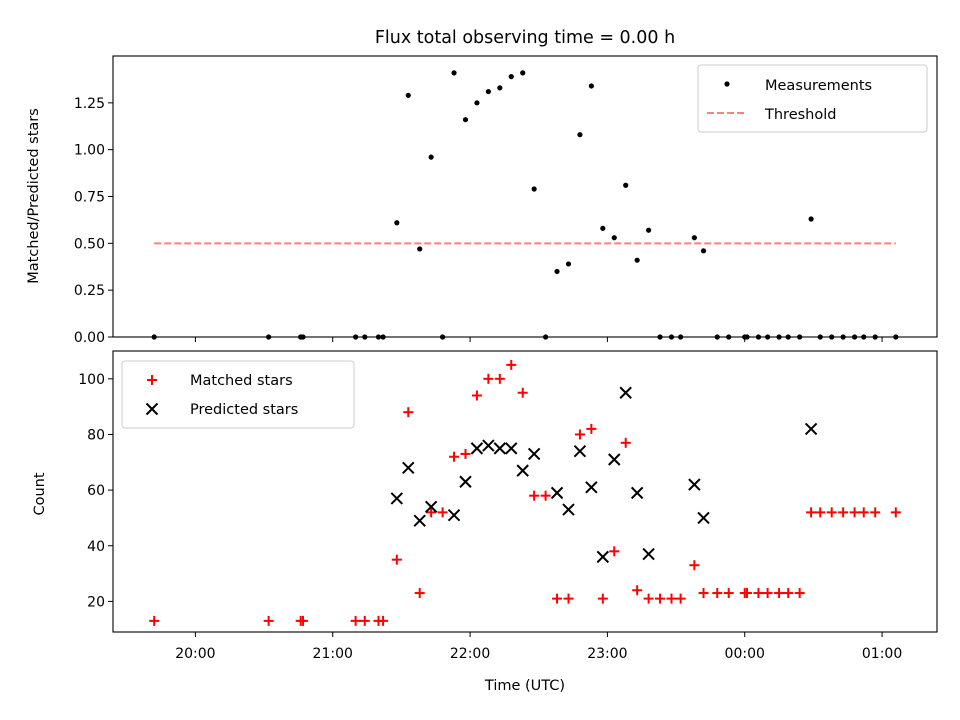 The width and height of the screenshot is (960, 720). Describe the element at coordinates (470, 654) in the screenshot. I see `bottom-x-tick-label: 22:00` at that location.